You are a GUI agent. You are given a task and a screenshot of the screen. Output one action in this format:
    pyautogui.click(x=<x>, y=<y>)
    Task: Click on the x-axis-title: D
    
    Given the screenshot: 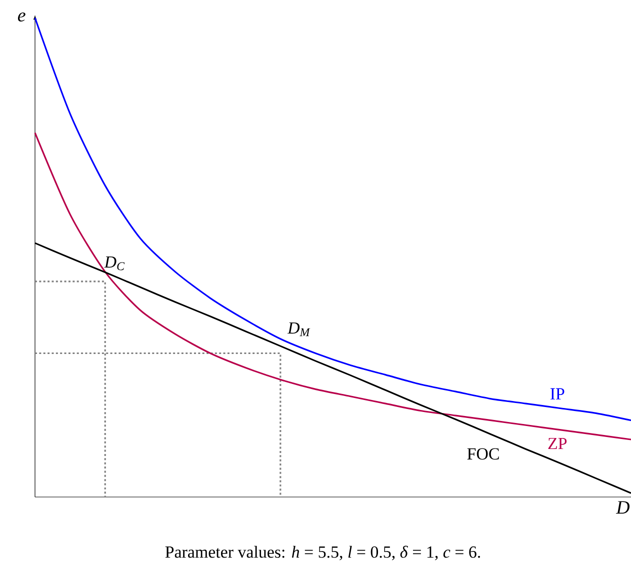 What is the action you would take?
    pyautogui.click(x=623, y=507)
    